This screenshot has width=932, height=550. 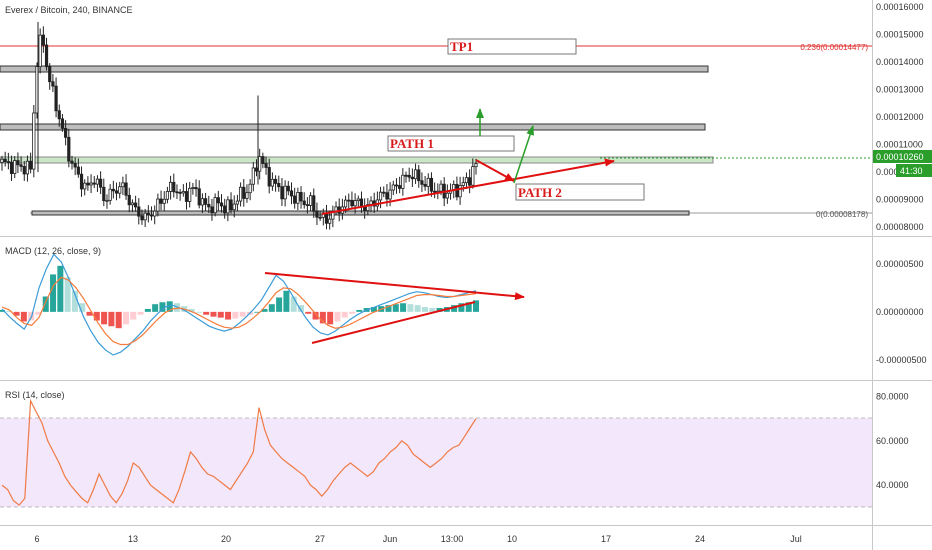 I want to click on macd-upper-trendline, so click(x=394, y=286).